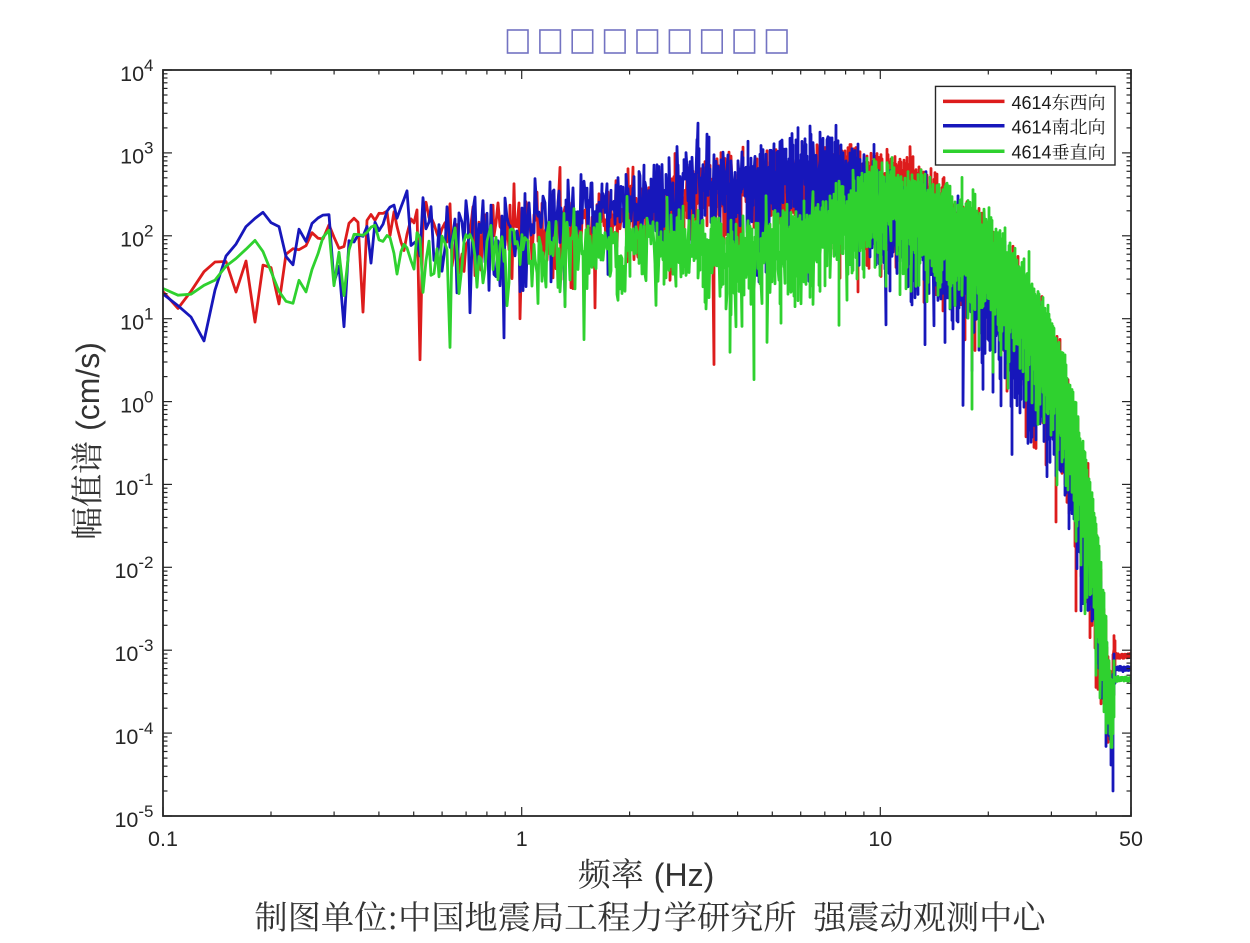 The height and width of the screenshot is (943, 1250). What do you see at coordinates (684, 875) in the screenshot?
I see `svg-text: (Hz)` at bounding box center [684, 875].